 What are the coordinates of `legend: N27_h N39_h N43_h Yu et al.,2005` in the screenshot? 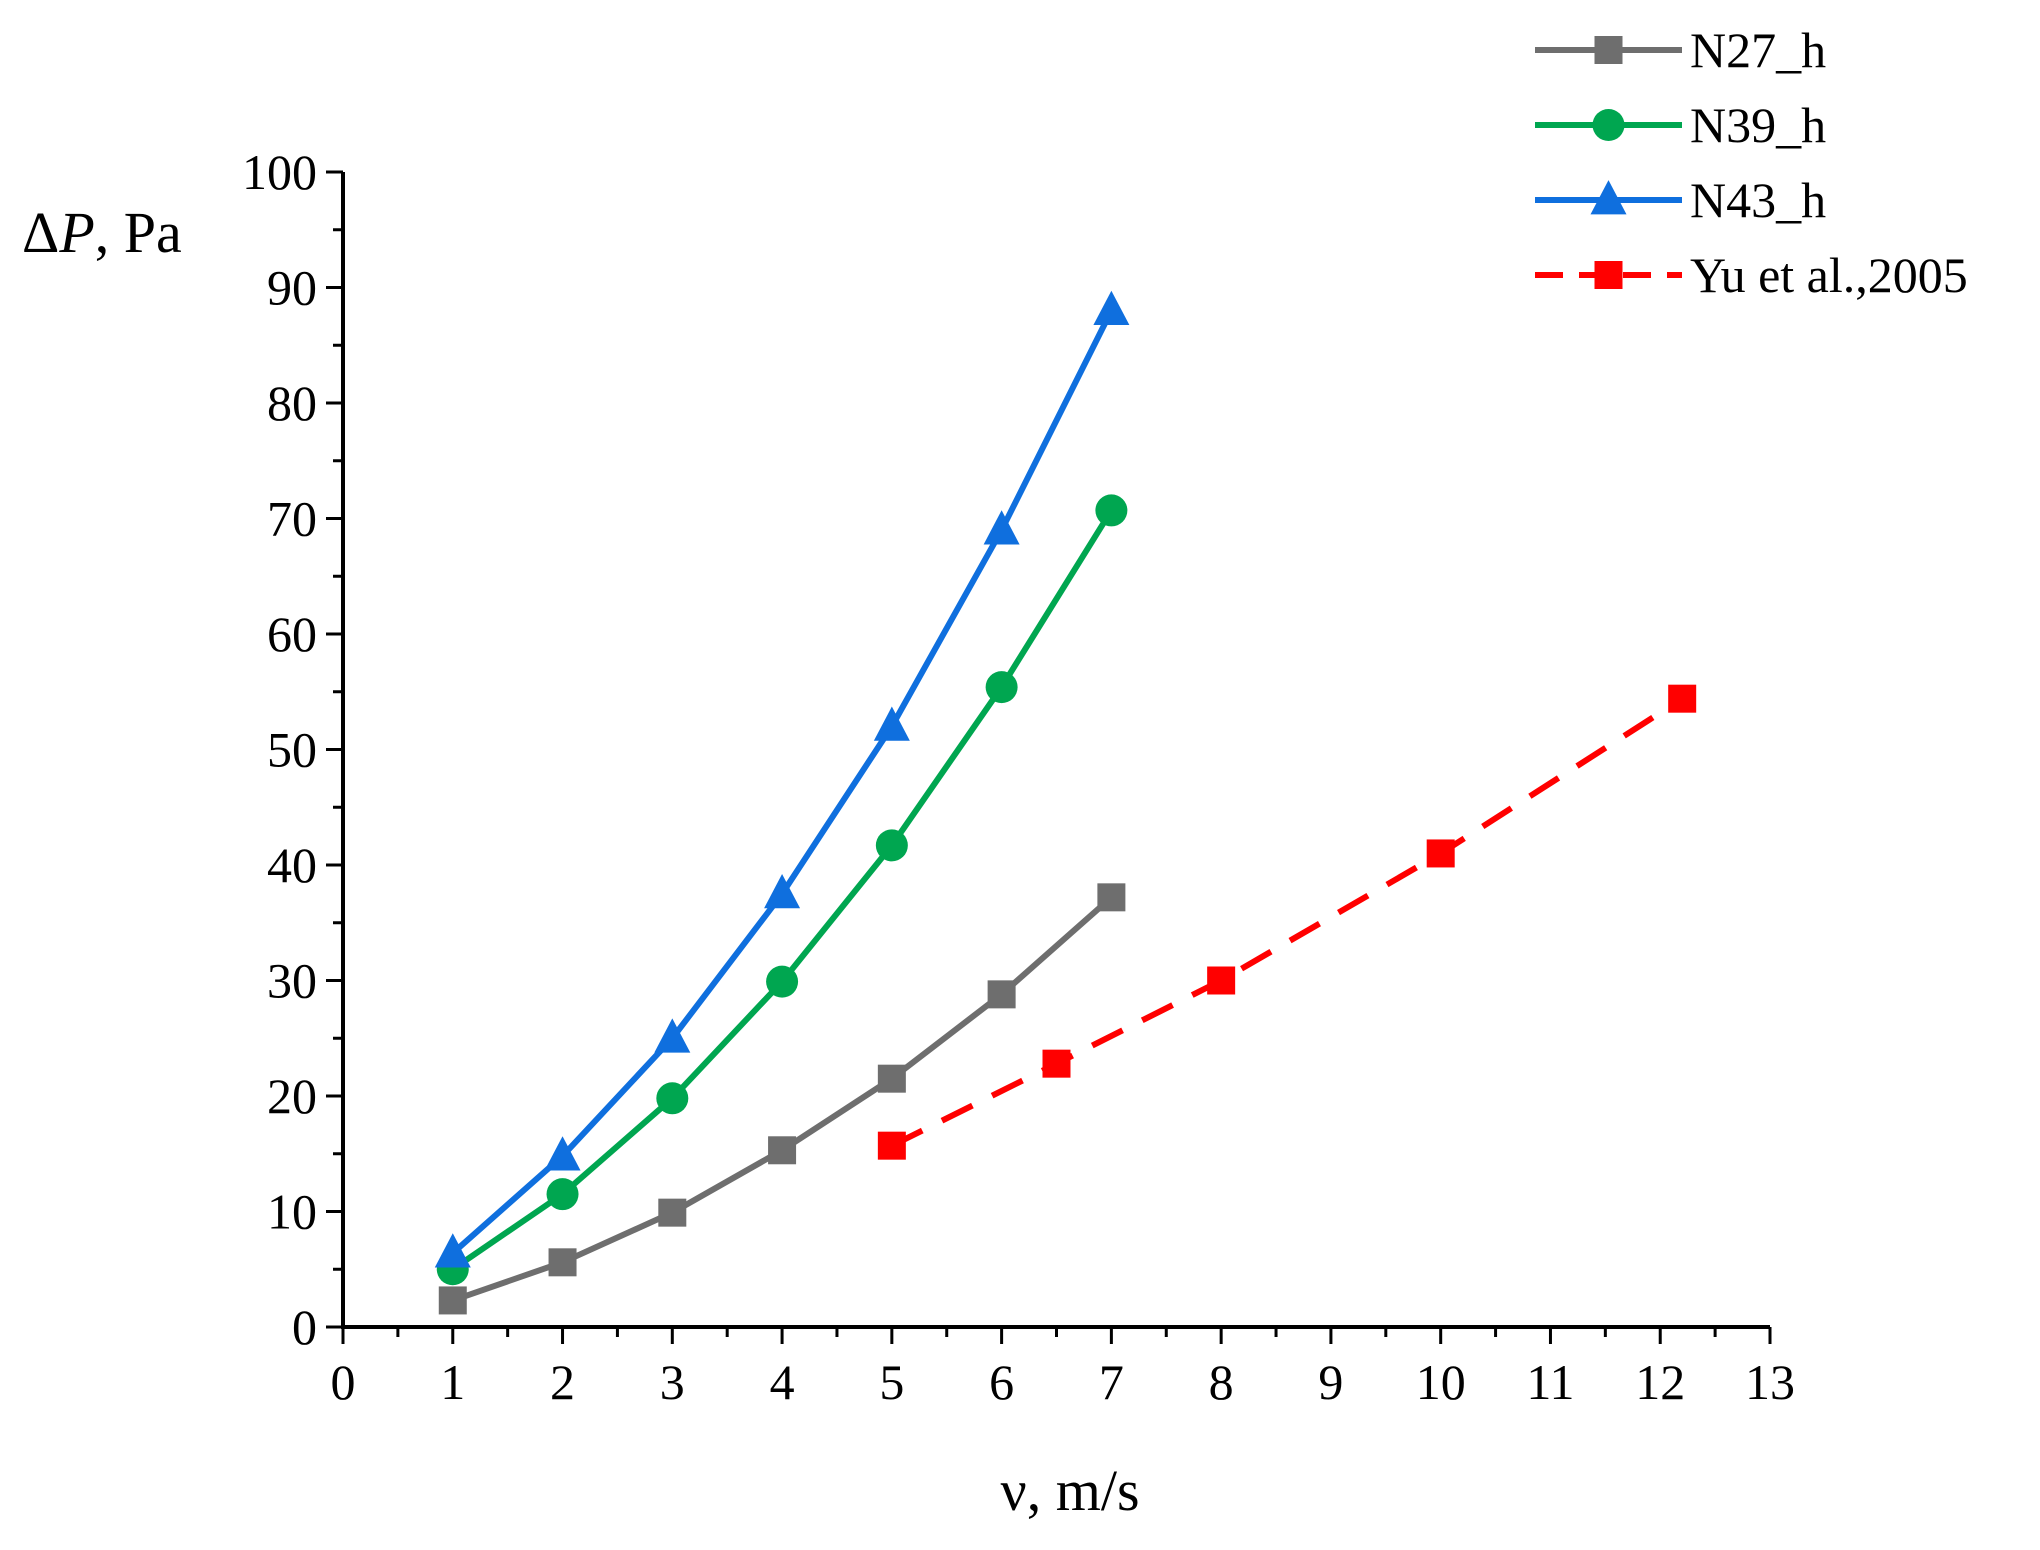 It's located at (1751, 162).